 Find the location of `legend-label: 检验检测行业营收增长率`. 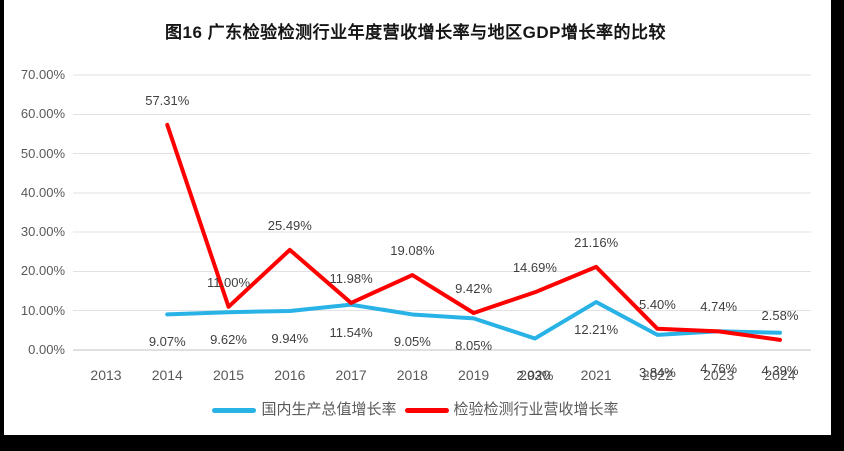

legend-label: 检验检测行业营收增长率 is located at coordinates (536, 409).